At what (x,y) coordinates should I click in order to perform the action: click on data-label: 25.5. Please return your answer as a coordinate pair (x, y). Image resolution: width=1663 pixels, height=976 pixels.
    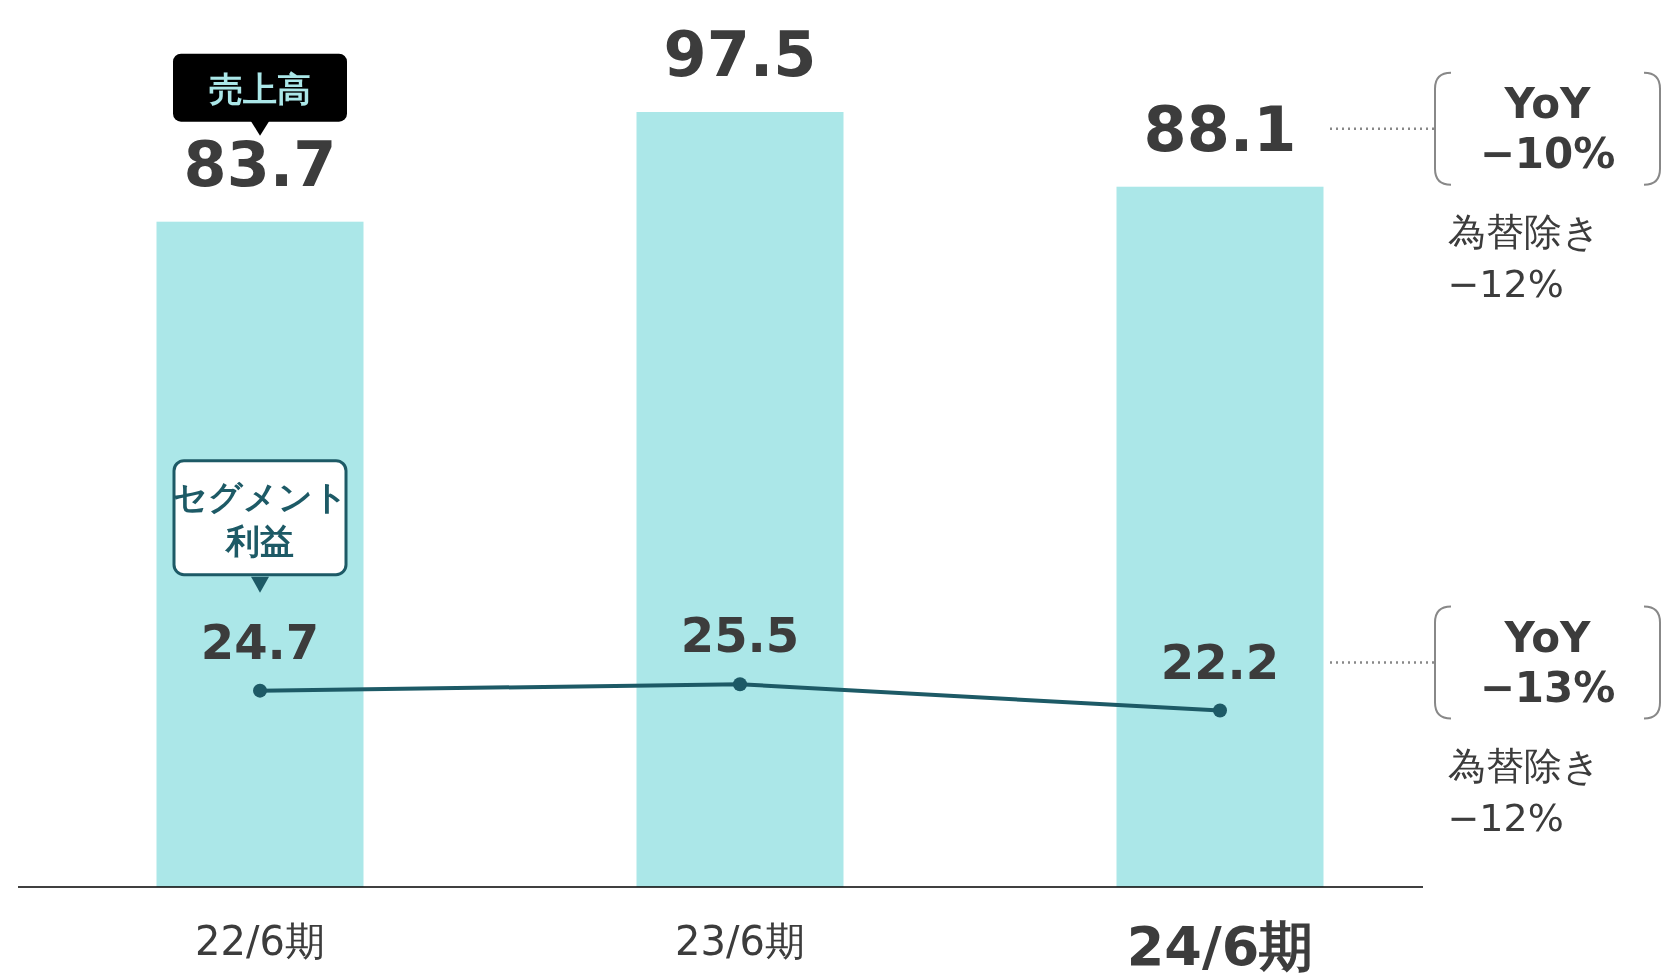
    Looking at the image, I should click on (740, 635).